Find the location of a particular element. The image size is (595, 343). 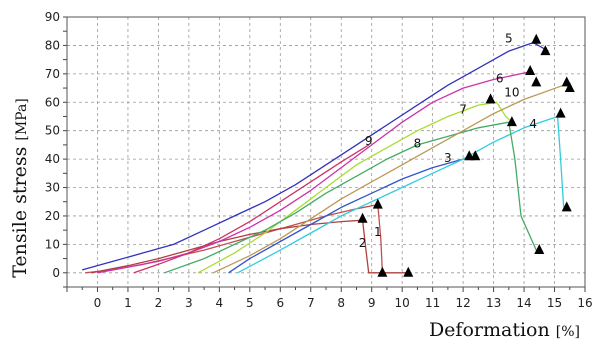

y-axis-title: Tensile stress [MPa] is located at coordinates (20, 188).